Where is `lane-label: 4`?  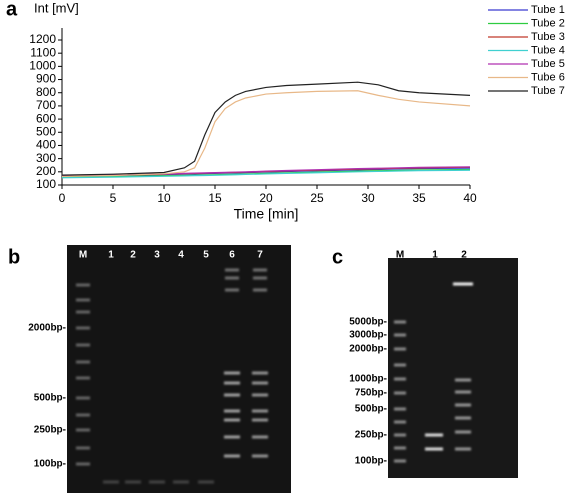
lane-label: 4 is located at coordinates (181, 255).